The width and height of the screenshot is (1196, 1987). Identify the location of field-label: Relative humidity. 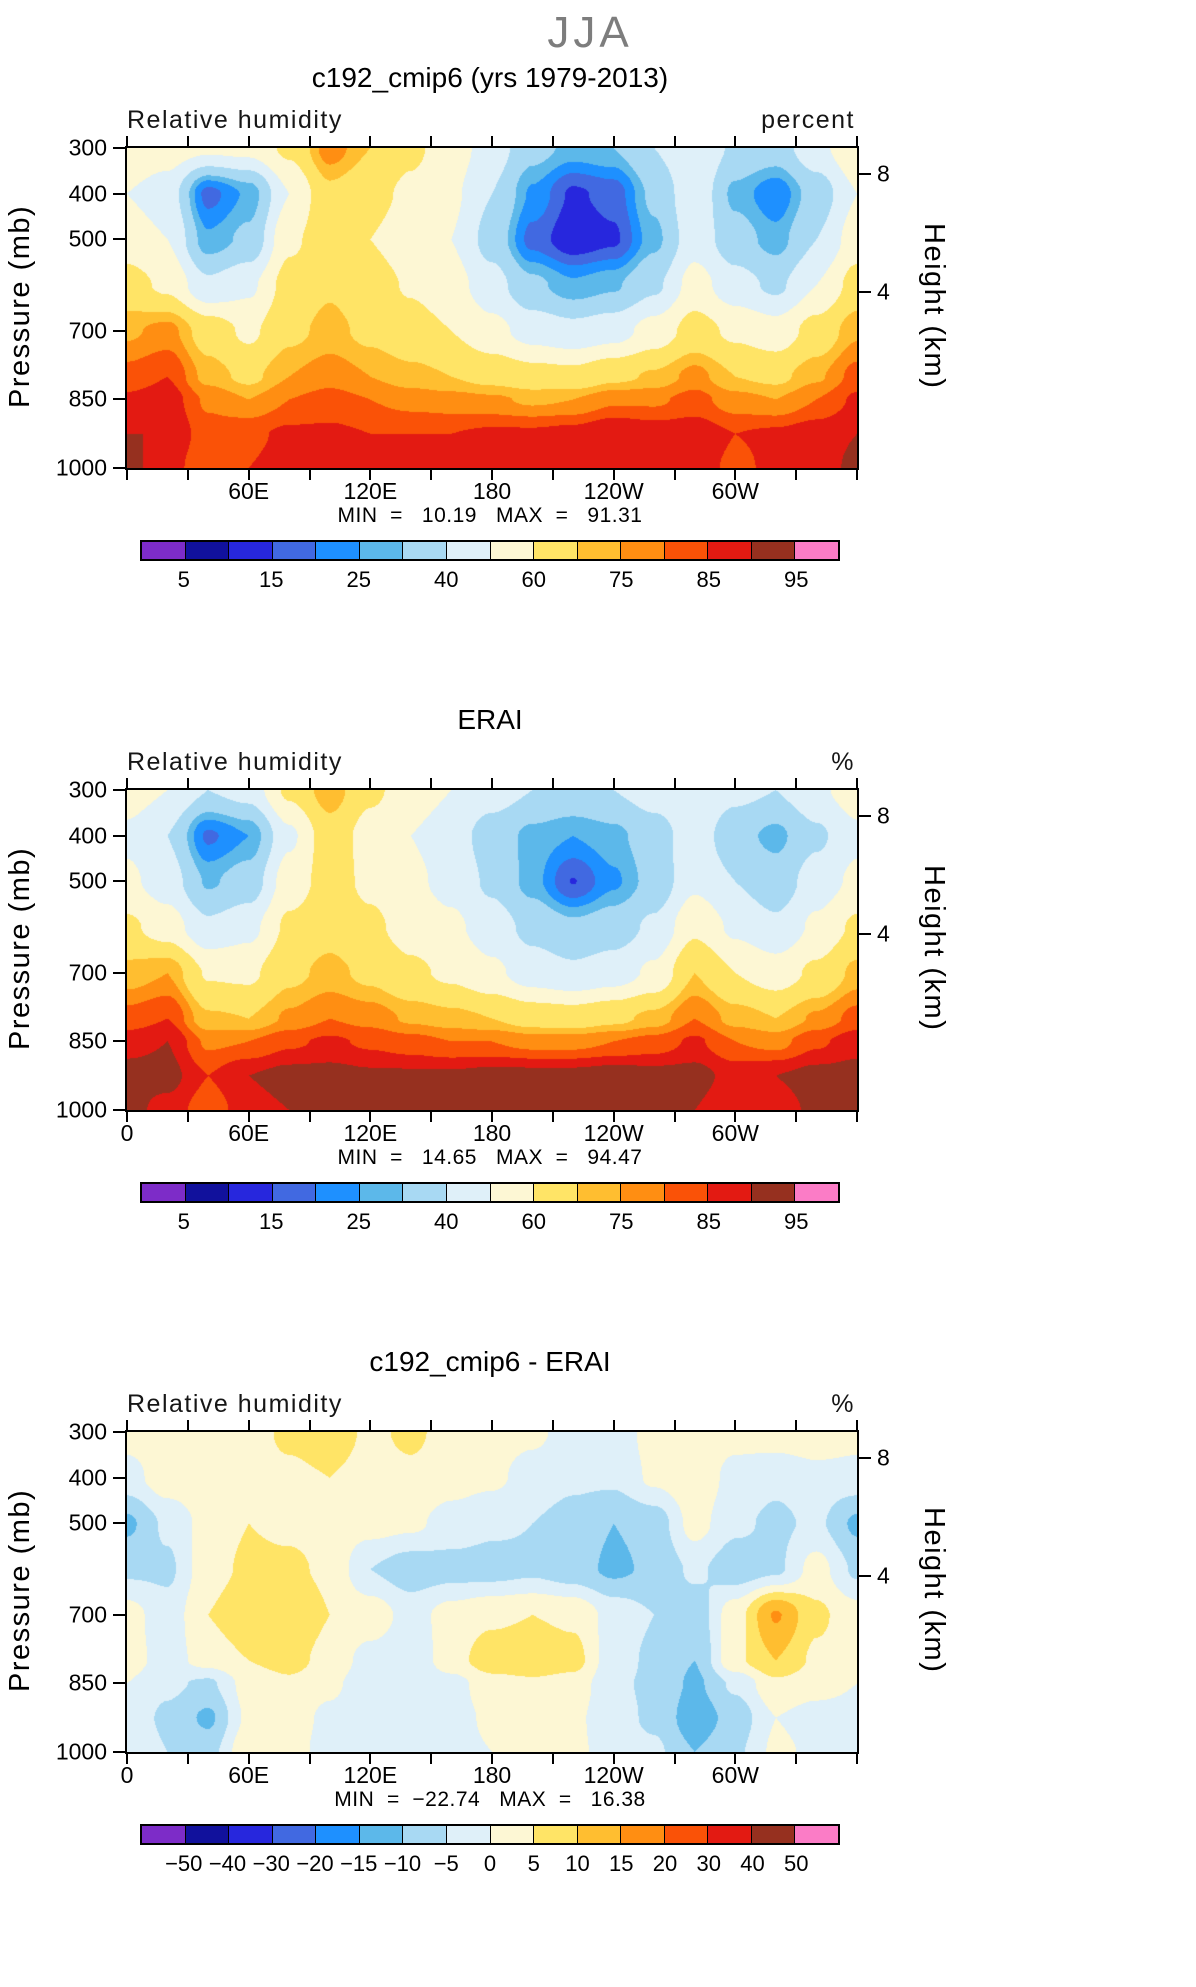
(235, 1404).